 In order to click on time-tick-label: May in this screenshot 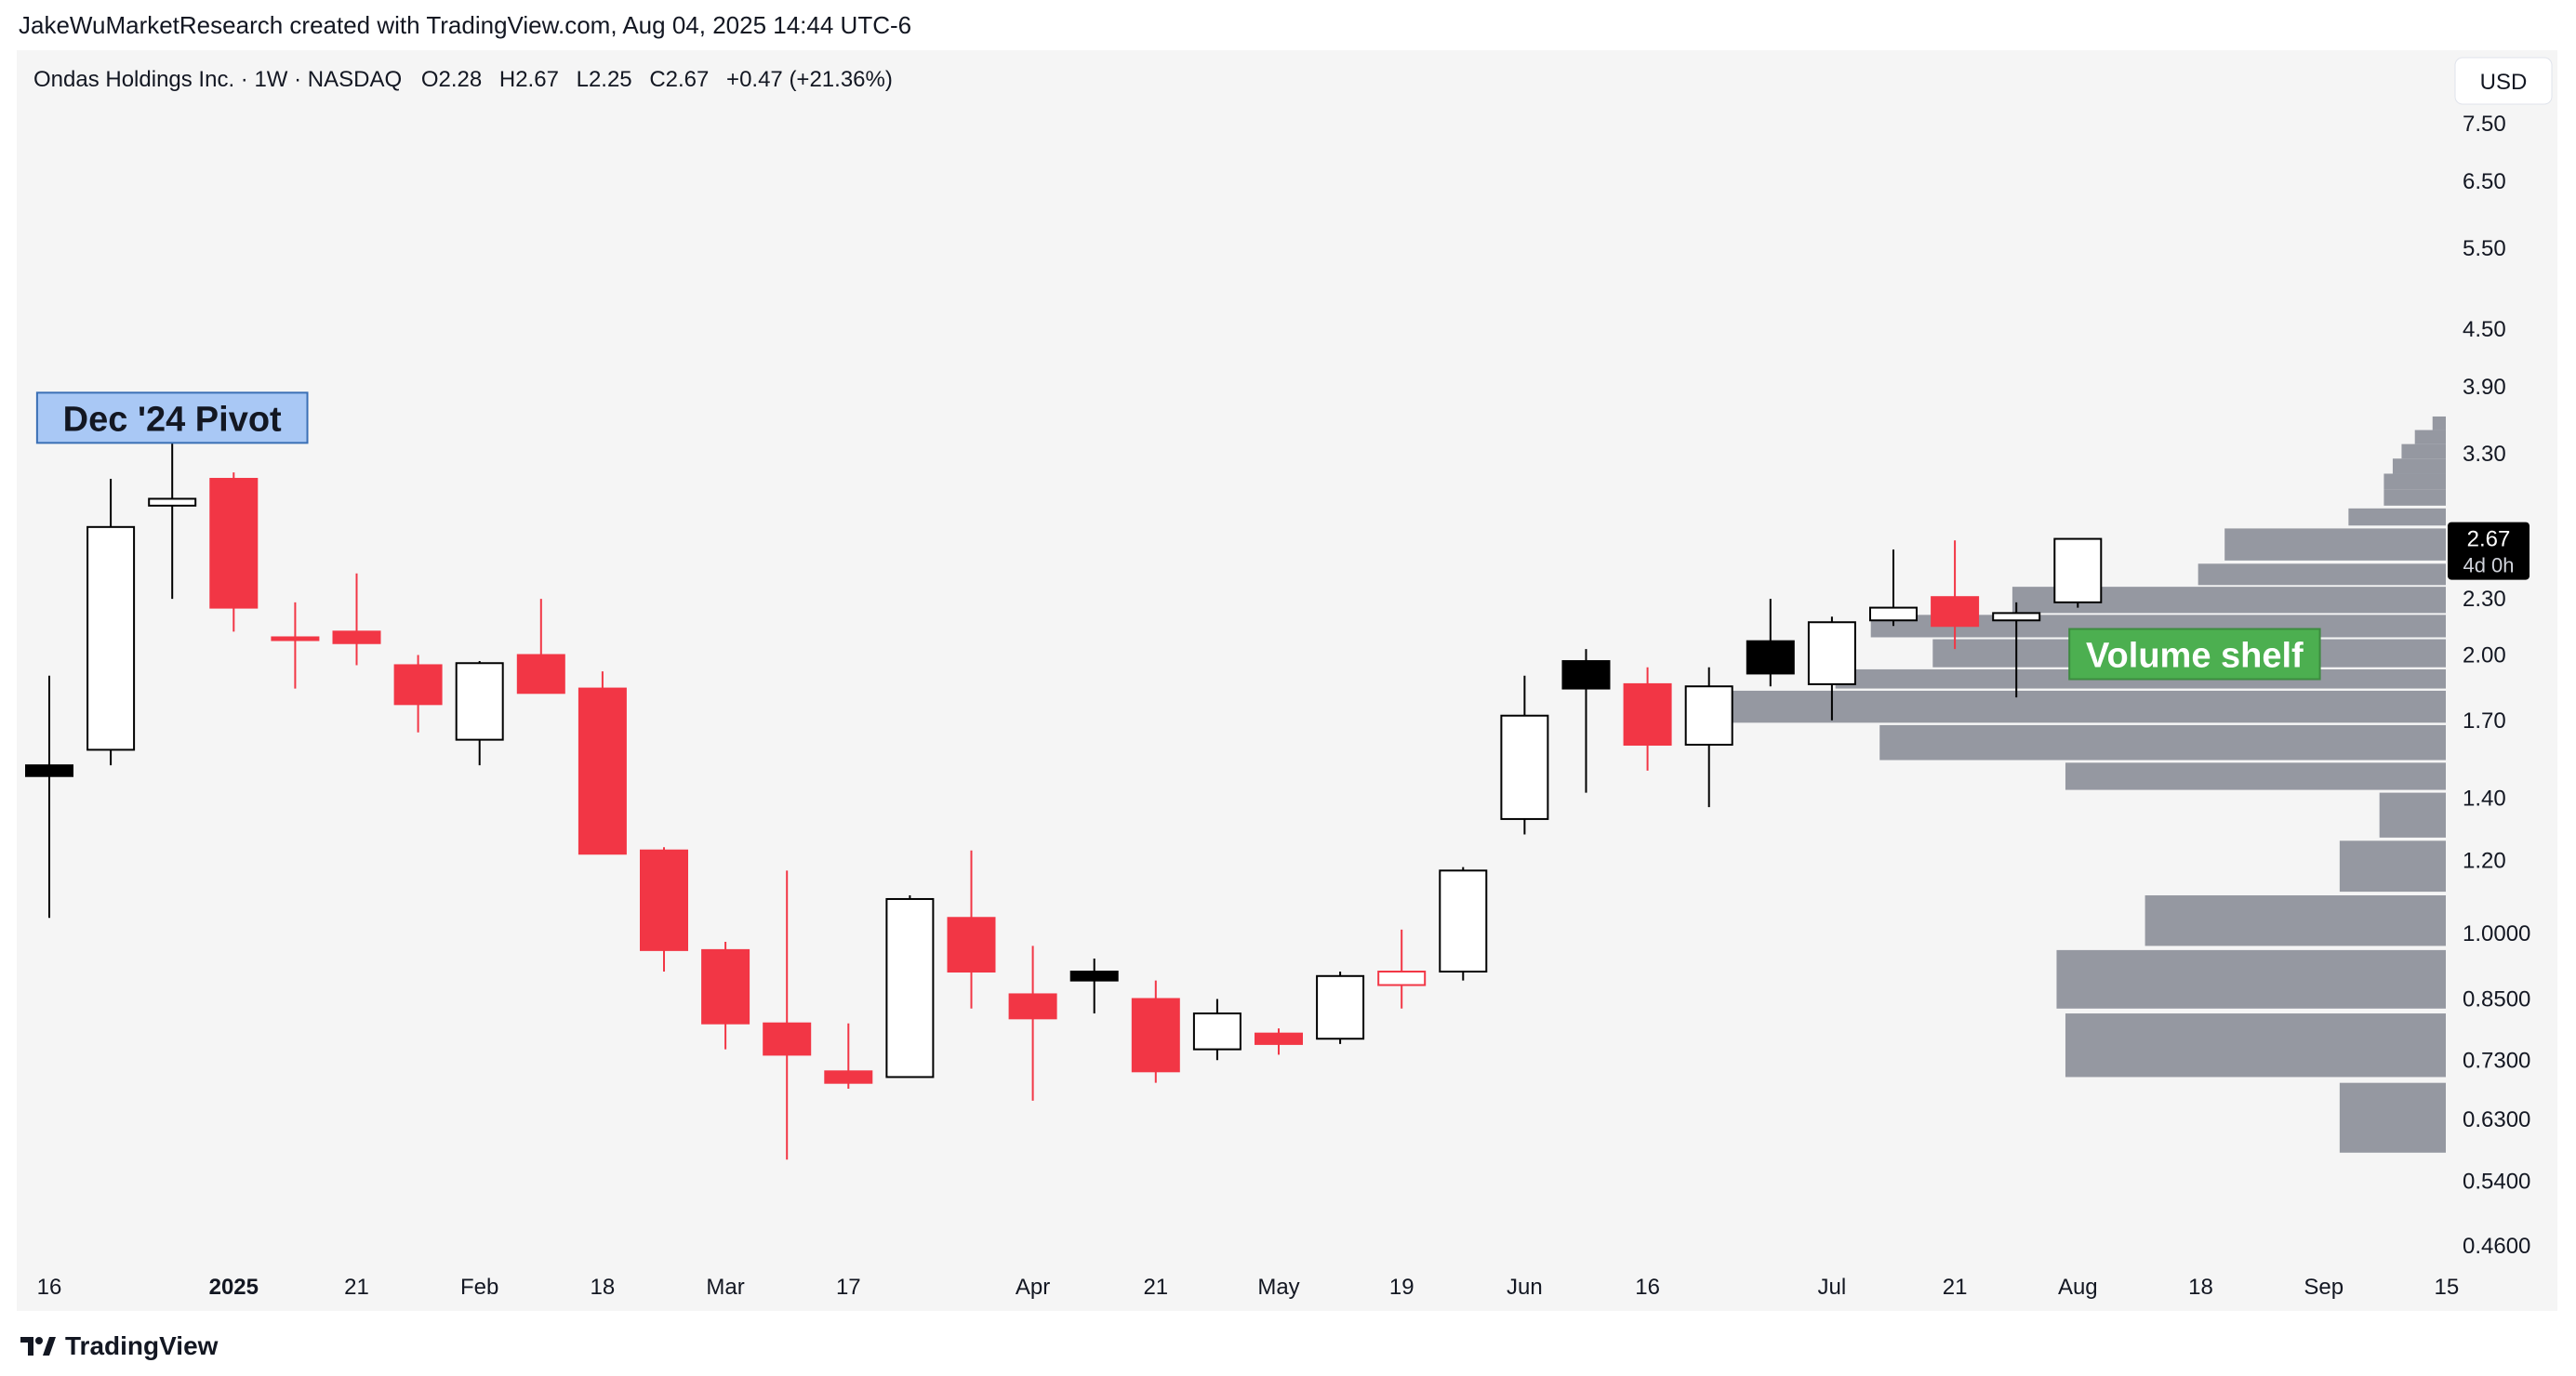, I will do `click(1278, 1287)`.